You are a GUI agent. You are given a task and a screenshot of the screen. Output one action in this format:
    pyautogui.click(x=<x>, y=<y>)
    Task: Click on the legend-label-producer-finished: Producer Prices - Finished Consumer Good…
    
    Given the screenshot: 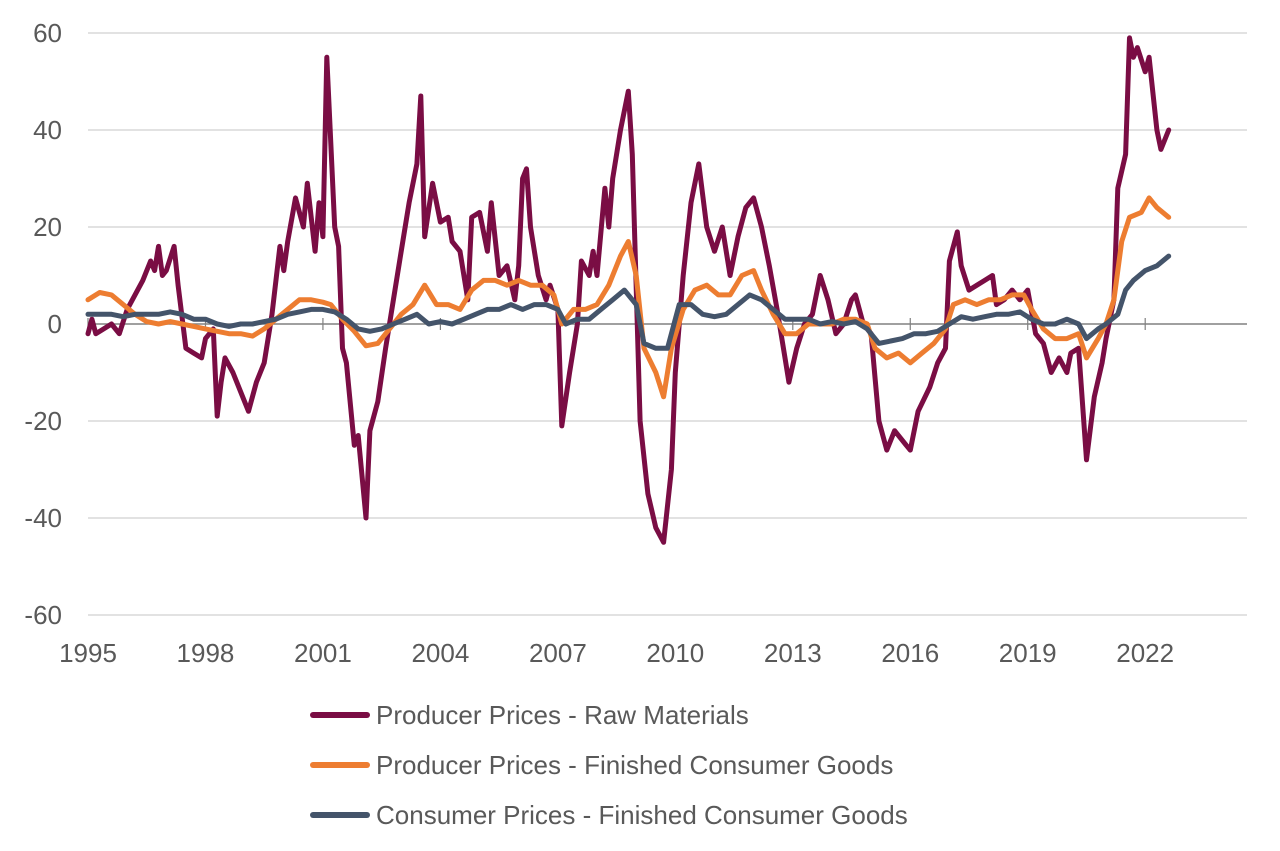 What is the action you would take?
    pyautogui.click(x=635, y=764)
    